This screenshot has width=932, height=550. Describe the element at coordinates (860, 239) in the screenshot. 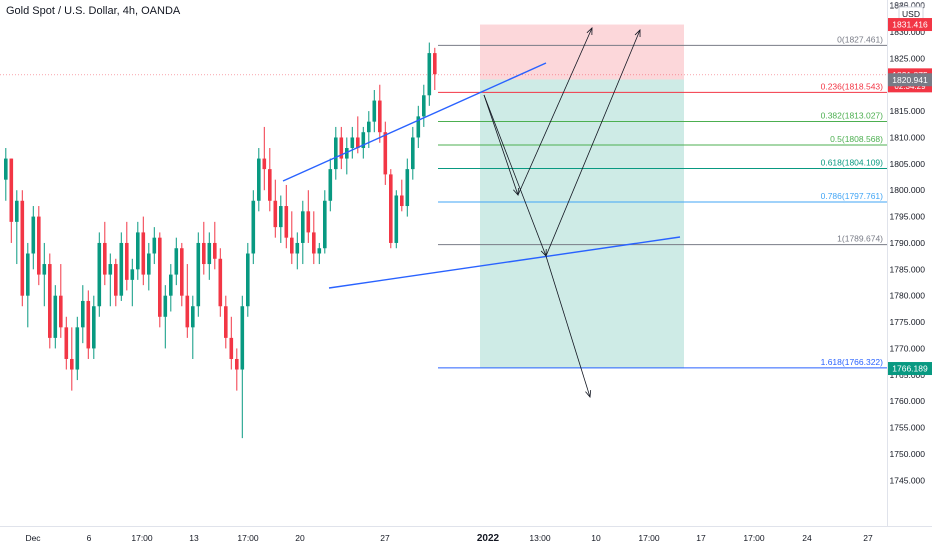

I see `fib-level-label: 1(1789.674)` at that location.